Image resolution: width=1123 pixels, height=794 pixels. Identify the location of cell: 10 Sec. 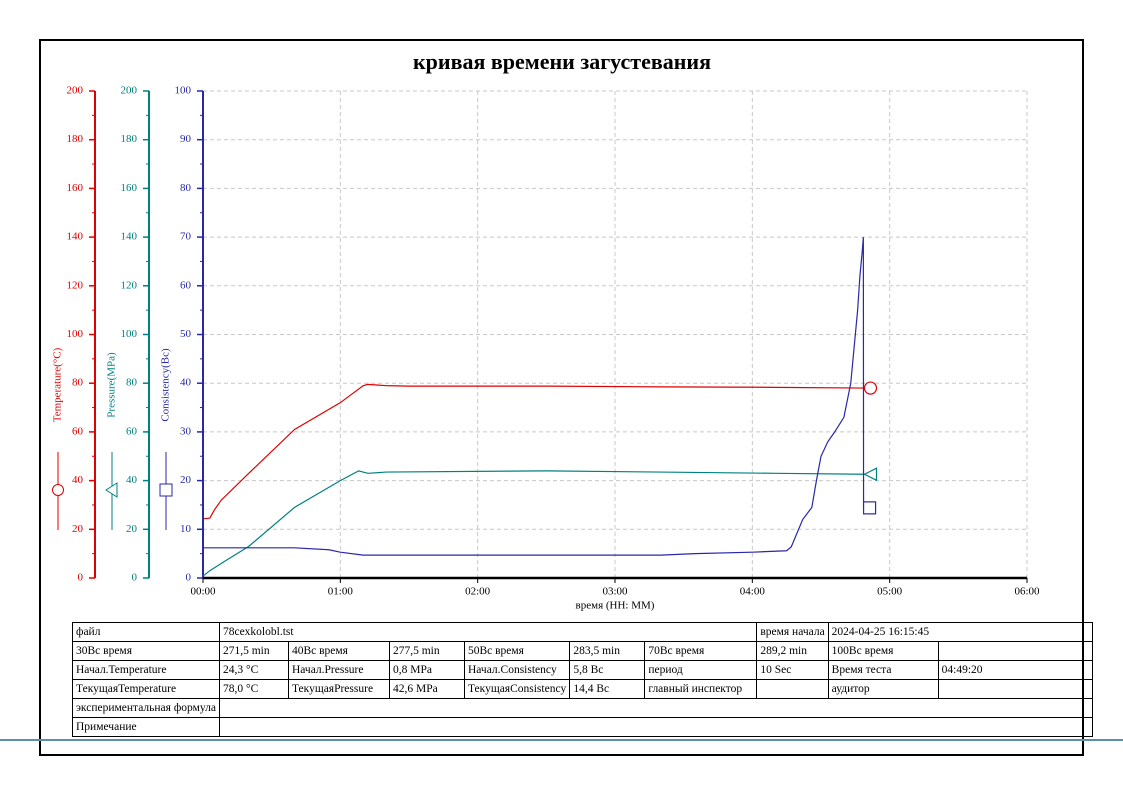
(792, 670).